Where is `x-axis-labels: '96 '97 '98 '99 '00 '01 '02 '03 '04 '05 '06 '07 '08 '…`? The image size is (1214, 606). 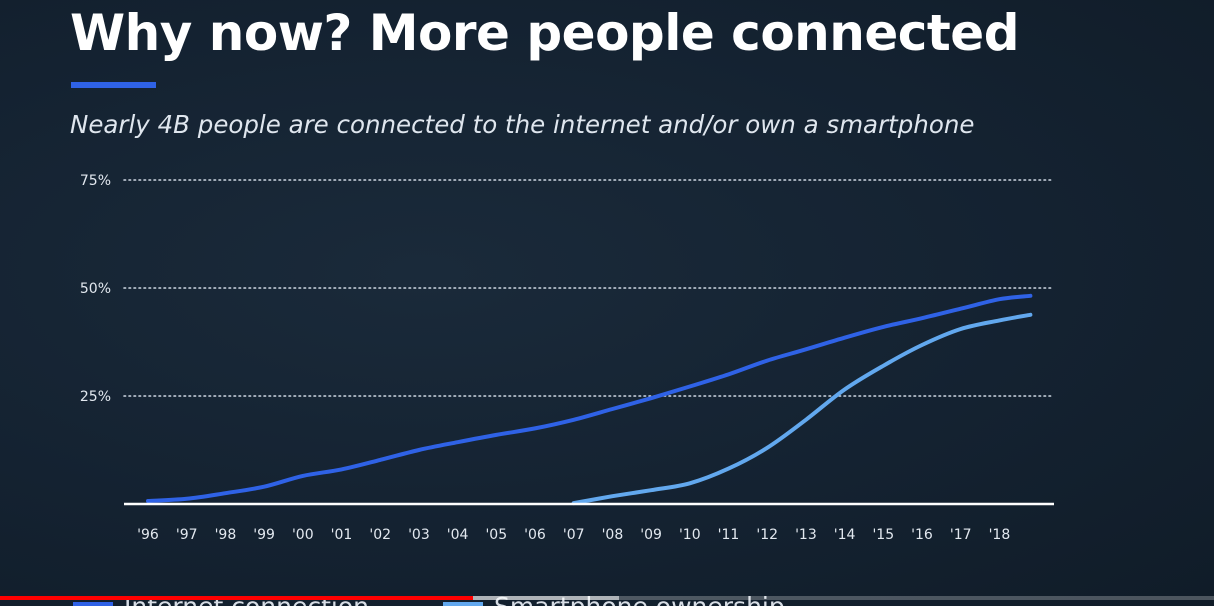 x-axis-labels: '96 '97 '98 '99 '00 '01 '02 '03 '04 '05 '06 '07 '08 '… is located at coordinates (573, 535).